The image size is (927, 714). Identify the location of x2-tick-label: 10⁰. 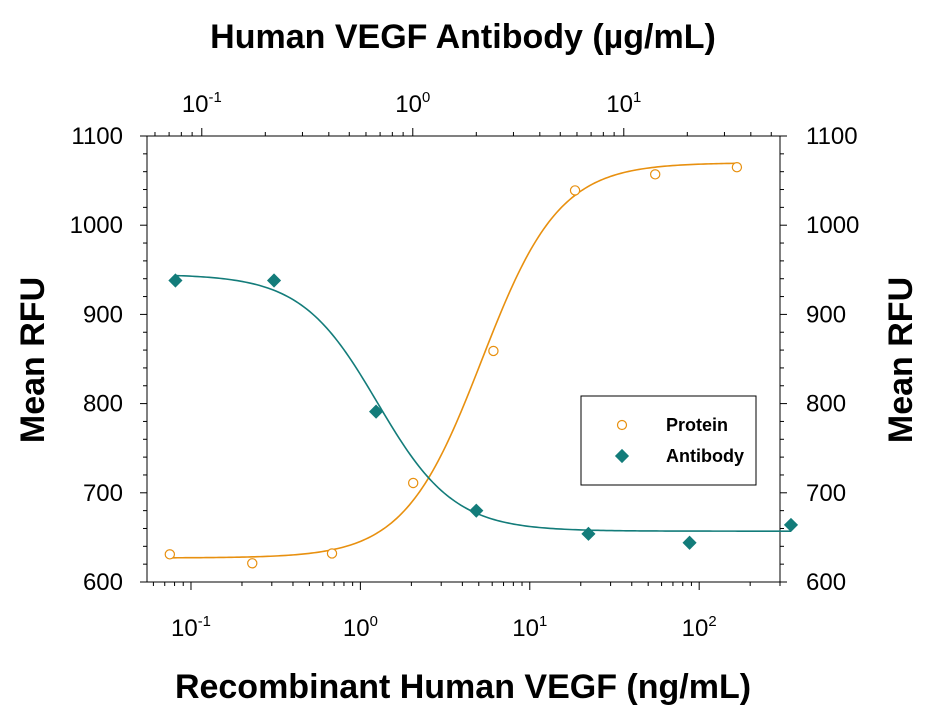
(412, 104).